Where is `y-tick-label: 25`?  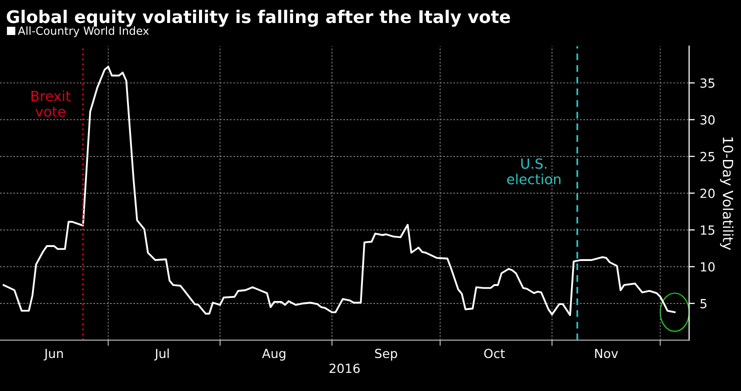 y-tick-label: 25 is located at coordinates (707, 157).